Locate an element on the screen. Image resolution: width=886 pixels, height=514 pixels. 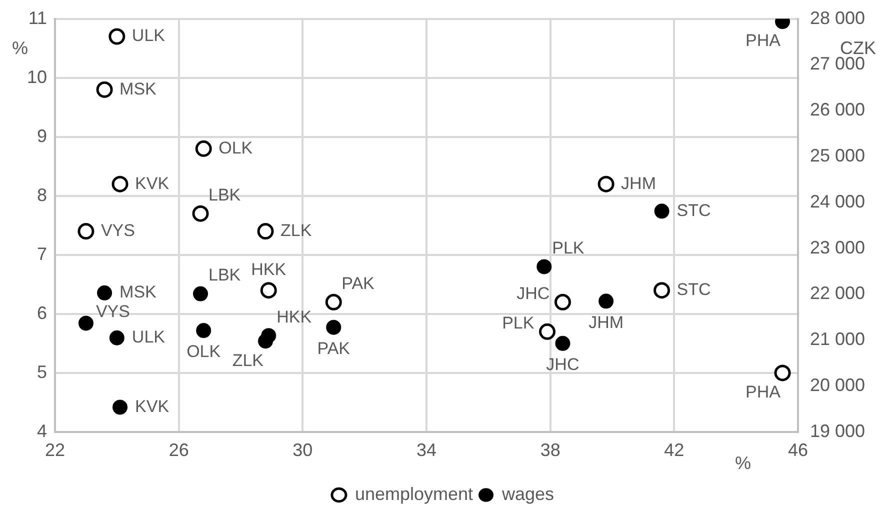
y-tick-label: 5 is located at coordinates (41, 372).